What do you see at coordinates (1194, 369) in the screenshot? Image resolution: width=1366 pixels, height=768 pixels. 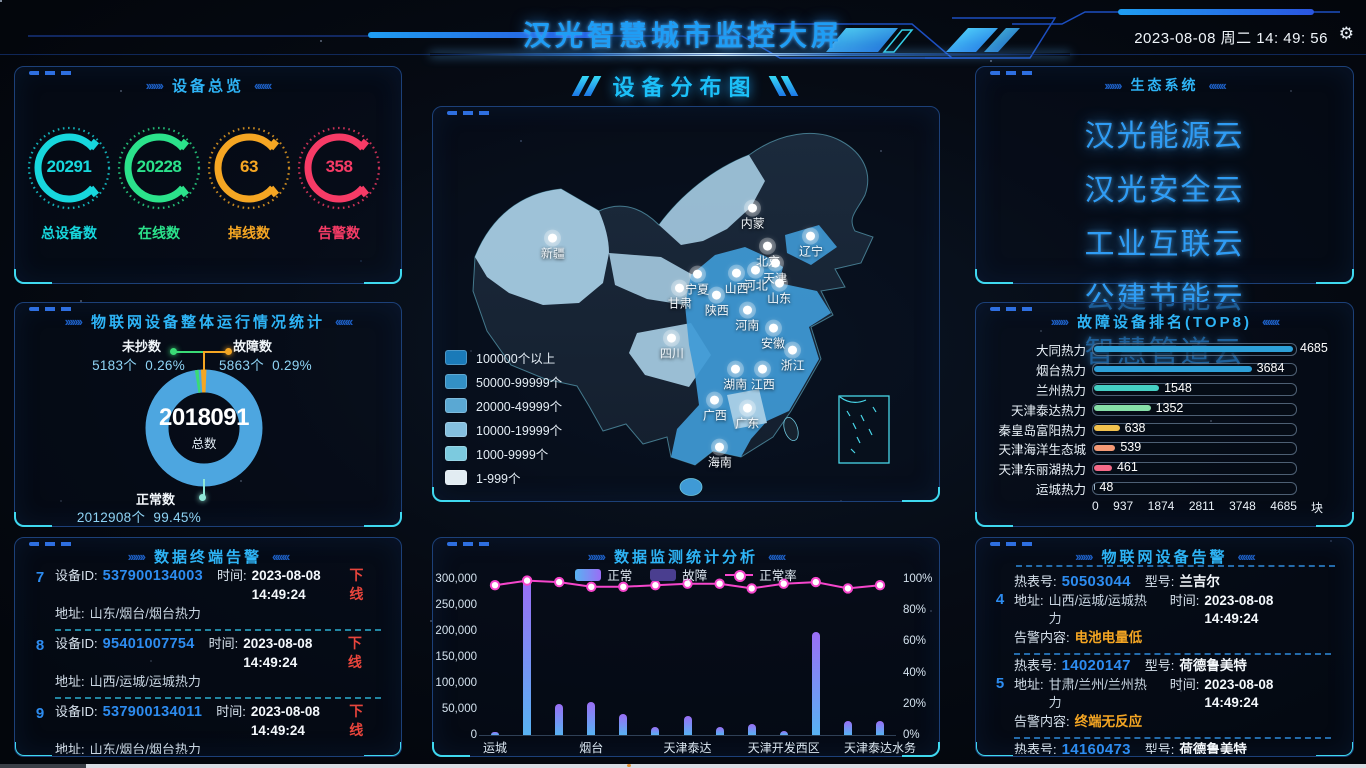 I see `ranking-track: 3684` at bounding box center [1194, 369].